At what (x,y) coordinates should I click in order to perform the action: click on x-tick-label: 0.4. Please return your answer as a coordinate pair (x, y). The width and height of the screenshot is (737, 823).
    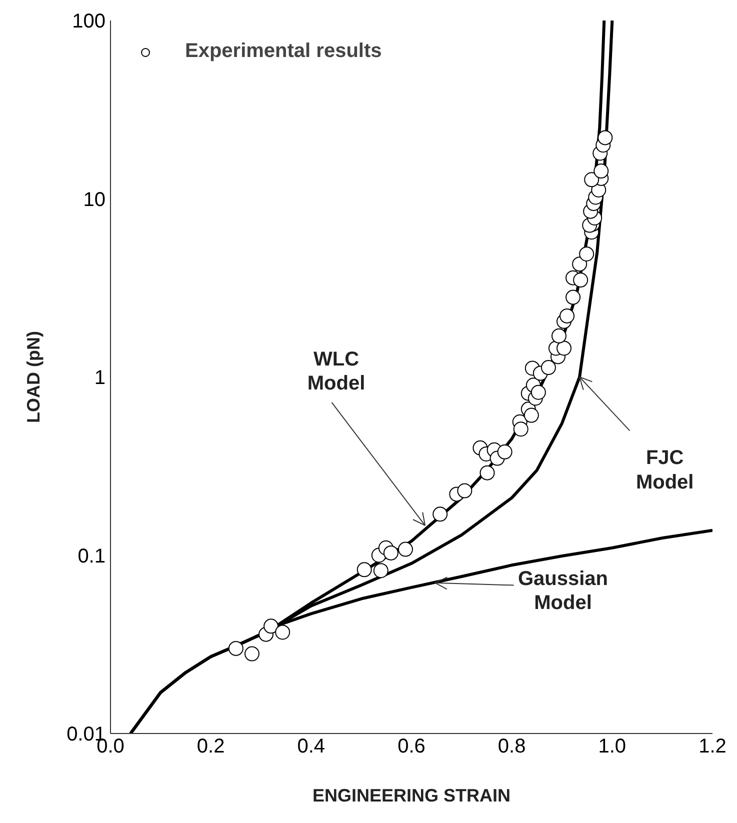
    Looking at the image, I should click on (311, 747).